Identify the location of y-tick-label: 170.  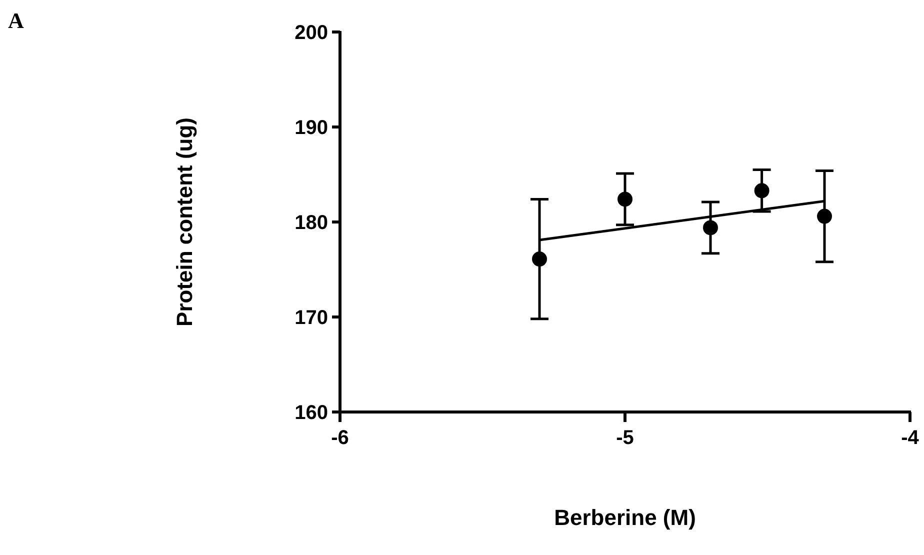
(311, 318).